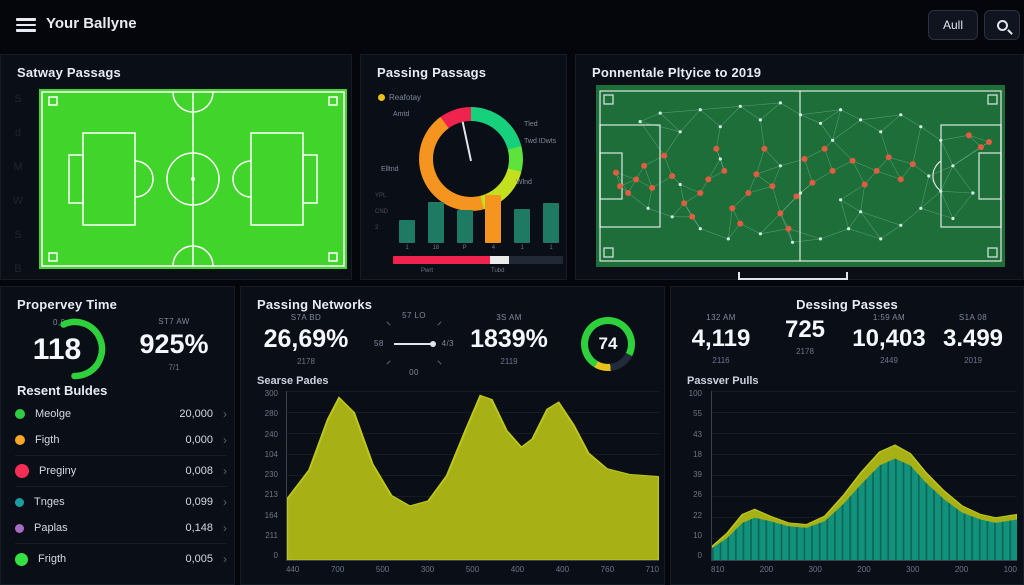  What do you see at coordinates (805, 351) in the screenshot?
I see `stat-sub: 2178` at bounding box center [805, 351].